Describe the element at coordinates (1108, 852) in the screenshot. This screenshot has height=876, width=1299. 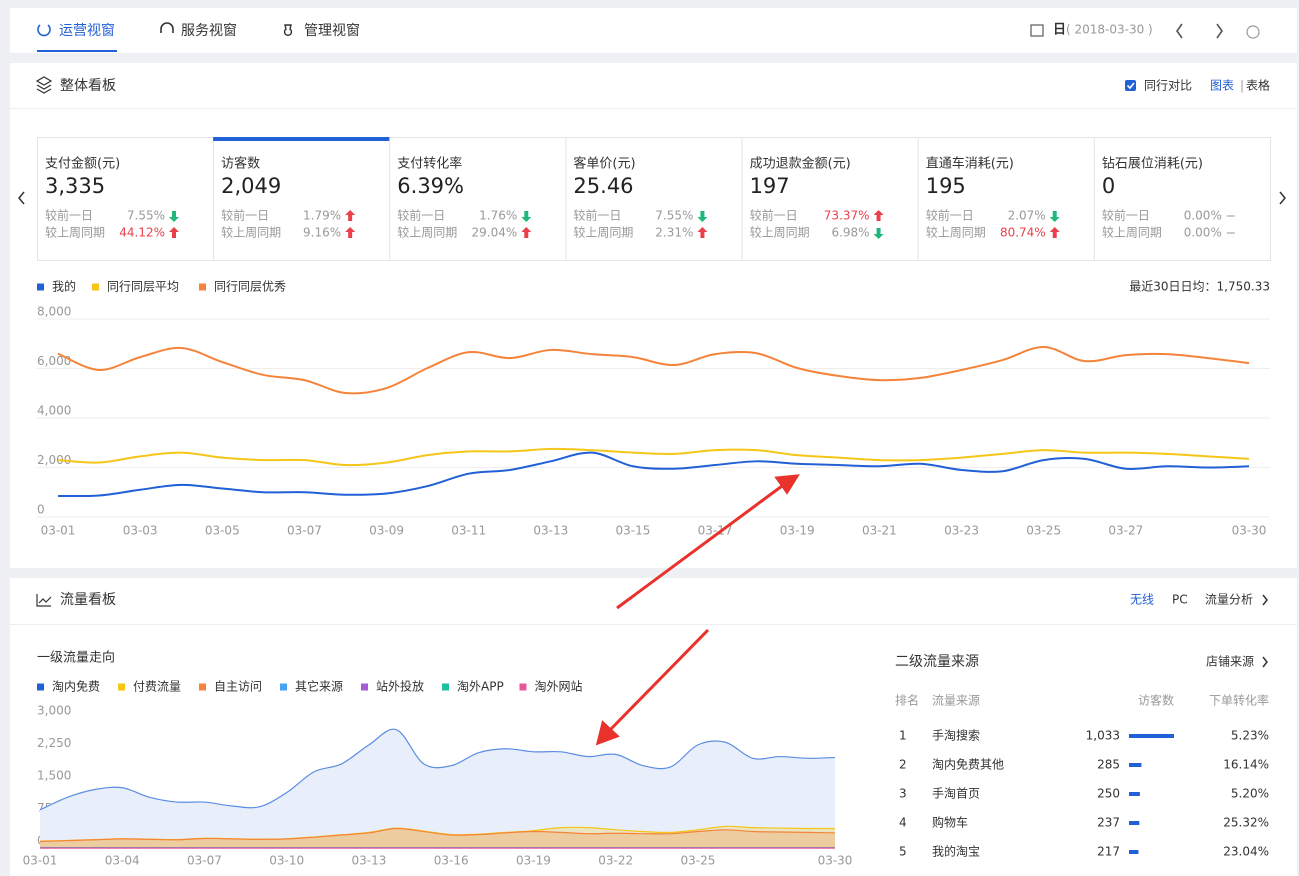
I see `visitors: 217` at that location.